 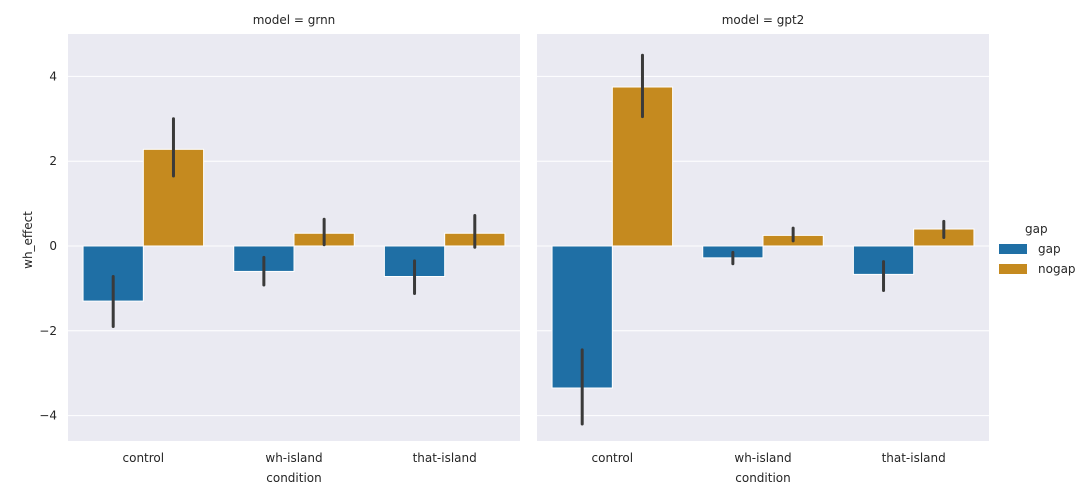 What do you see at coordinates (48, 245) in the screenshot?
I see `y-tick-labels: −4 −2 0 2 4` at bounding box center [48, 245].